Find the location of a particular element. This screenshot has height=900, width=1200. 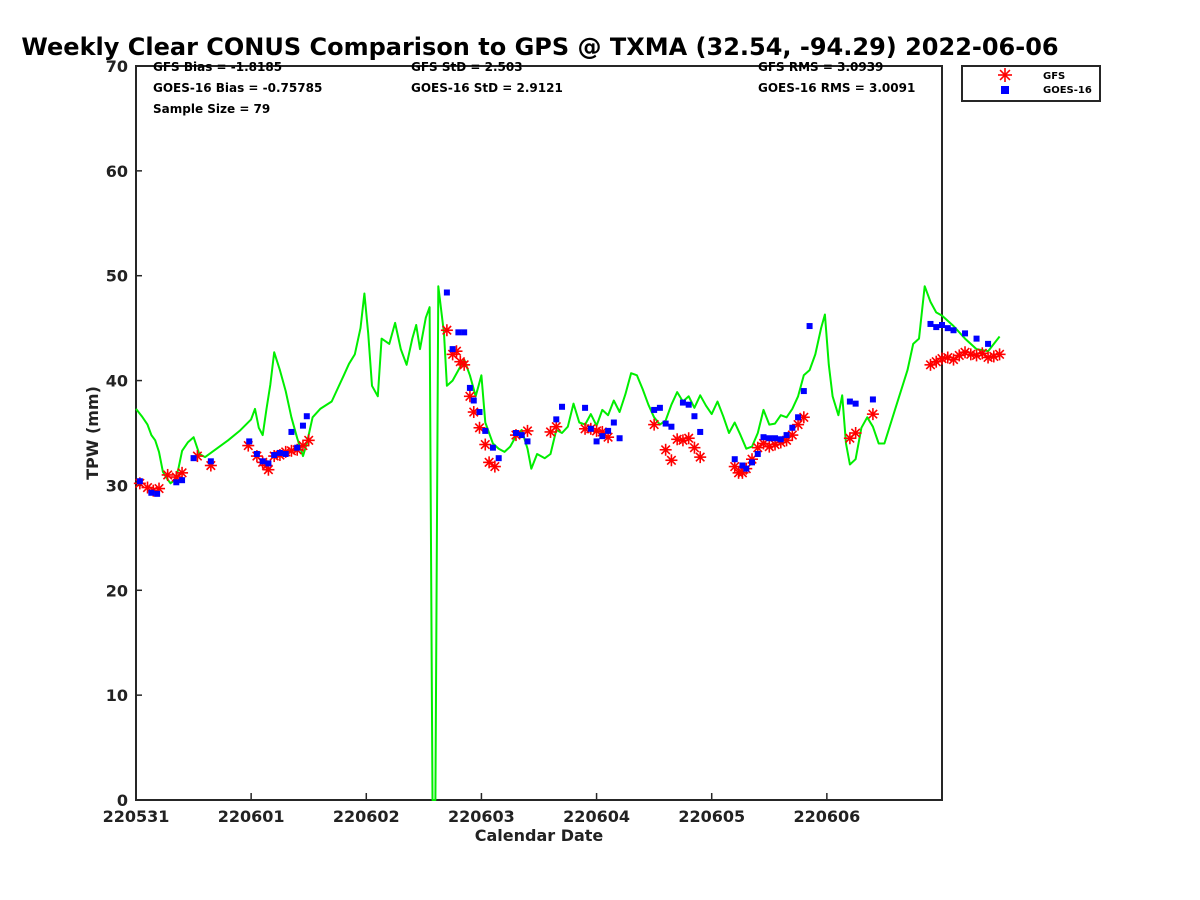

y-tick-label: 30 is located at coordinates (117, 485).